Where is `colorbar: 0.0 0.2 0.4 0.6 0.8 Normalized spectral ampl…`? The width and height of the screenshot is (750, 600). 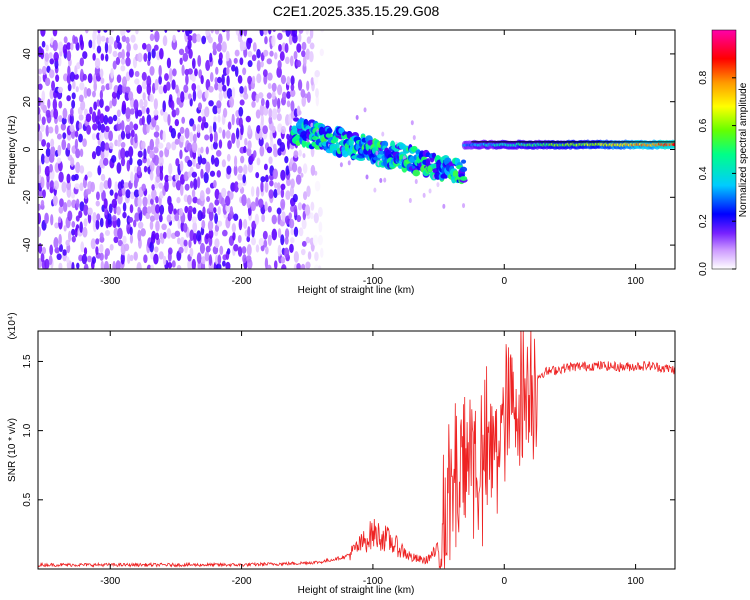 colorbar: 0.0 0.2 0.4 0.6 0.8 Normalized spectral ampl… is located at coordinates (723, 152).